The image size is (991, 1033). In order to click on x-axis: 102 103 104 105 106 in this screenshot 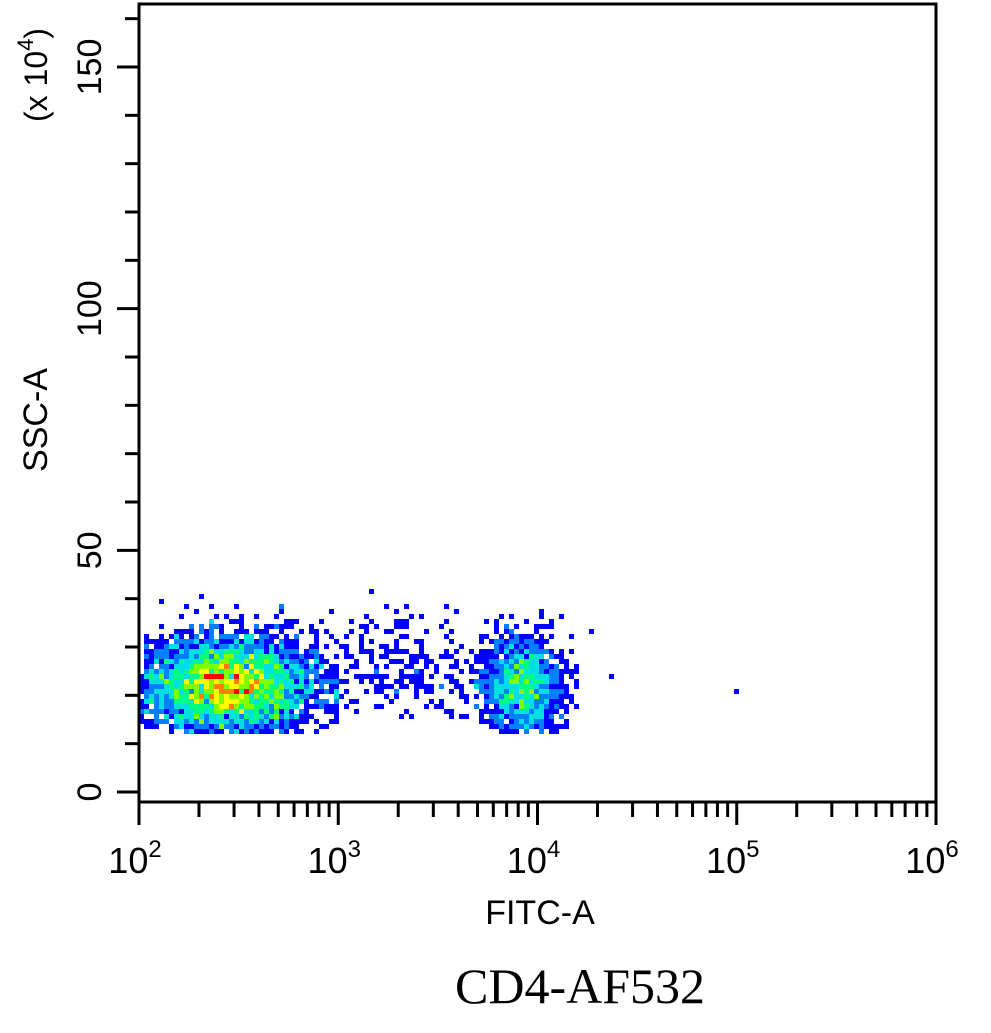, I will do `click(533, 841)`.